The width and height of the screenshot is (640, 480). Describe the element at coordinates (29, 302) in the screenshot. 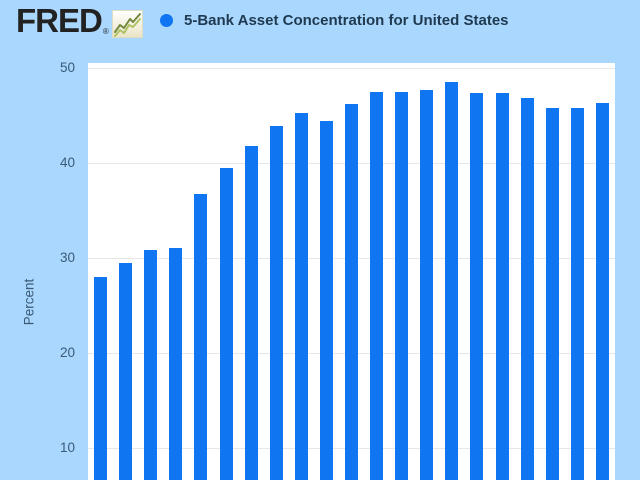

I see `y-axis-title: Percent` at that location.